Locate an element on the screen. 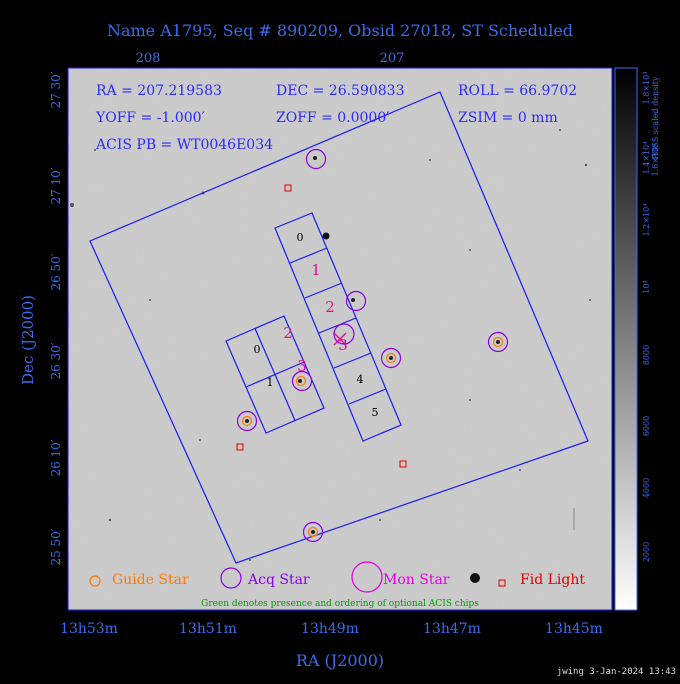 The height and width of the screenshot is (684, 680). chip-s-label: 5 is located at coordinates (375, 412).